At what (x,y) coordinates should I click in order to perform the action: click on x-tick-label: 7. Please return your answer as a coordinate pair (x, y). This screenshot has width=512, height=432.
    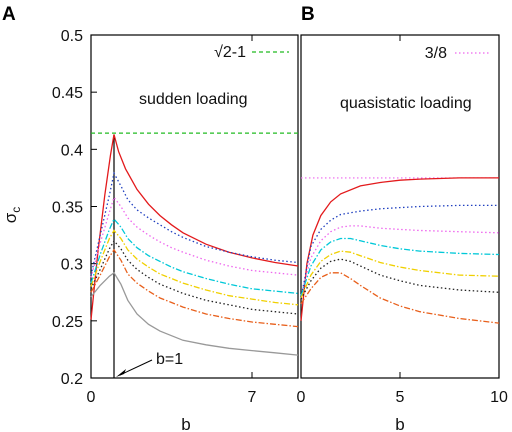
    Looking at the image, I should click on (252, 397).